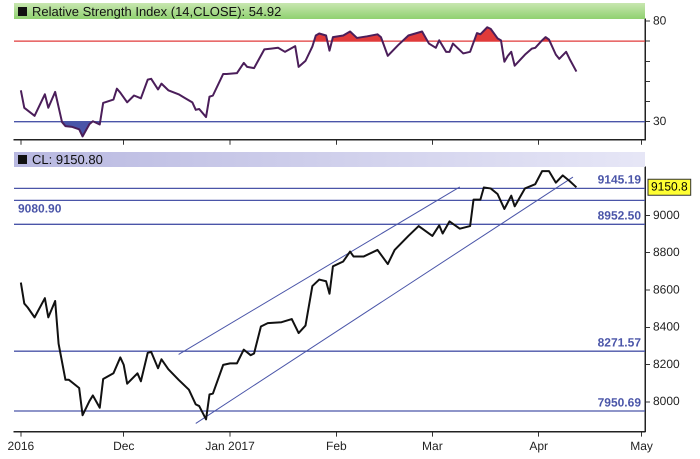  What do you see at coordinates (432, 446) in the screenshot?
I see `x-tick-label: Mar` at bounding box center [432, 446].